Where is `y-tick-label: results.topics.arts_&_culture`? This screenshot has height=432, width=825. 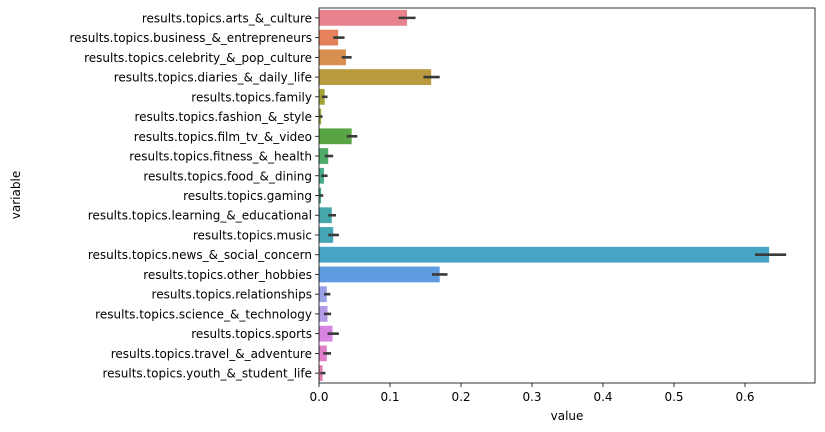 y-tick-label: results.topics.arts_&_culture is located at coordinates (227, 18).